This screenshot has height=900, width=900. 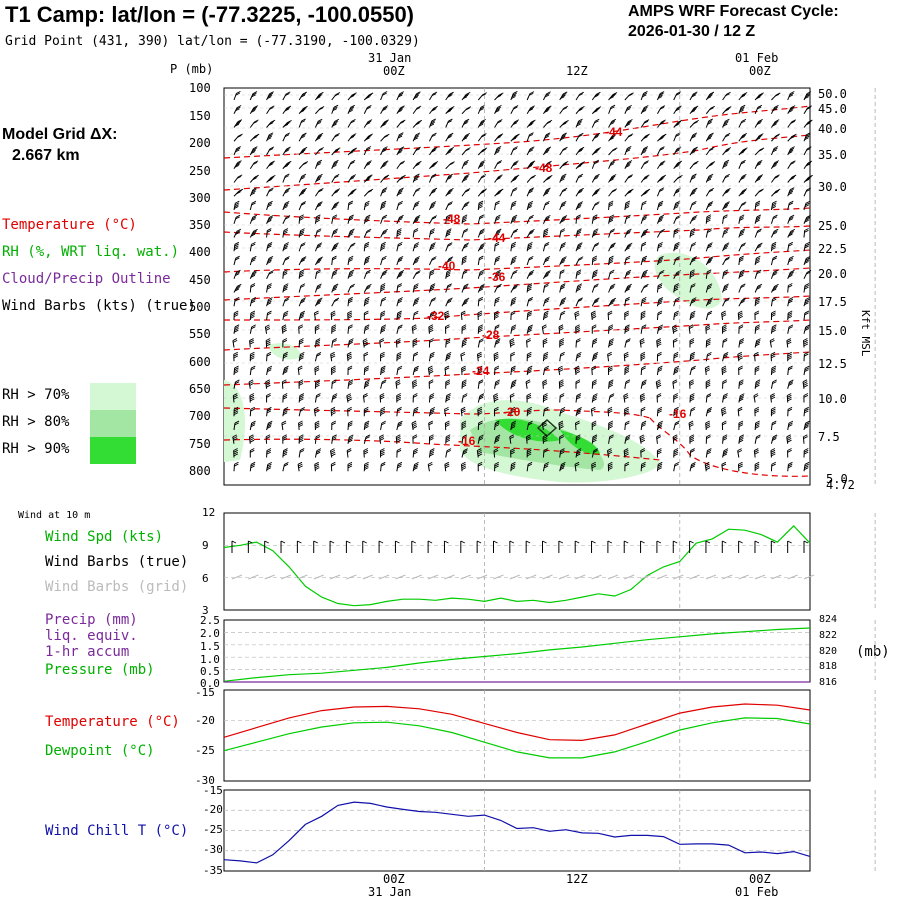 I want to click on p-tick: 800, so click(x=200, y=471).